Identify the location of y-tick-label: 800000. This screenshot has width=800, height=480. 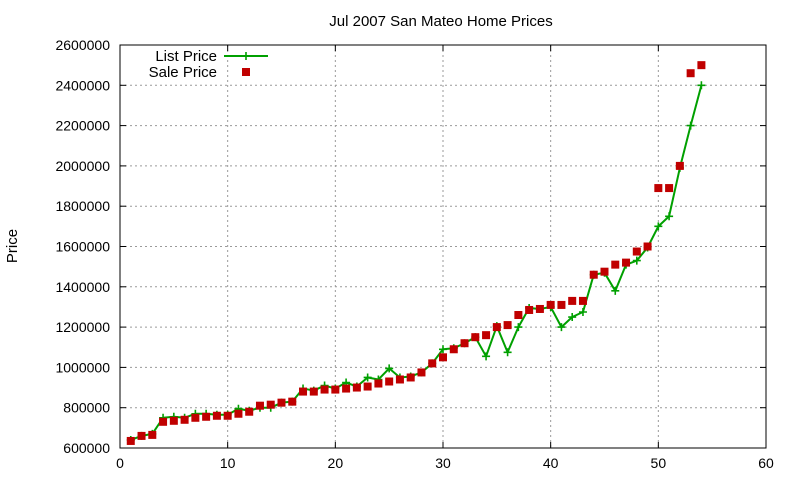
(86, 408).